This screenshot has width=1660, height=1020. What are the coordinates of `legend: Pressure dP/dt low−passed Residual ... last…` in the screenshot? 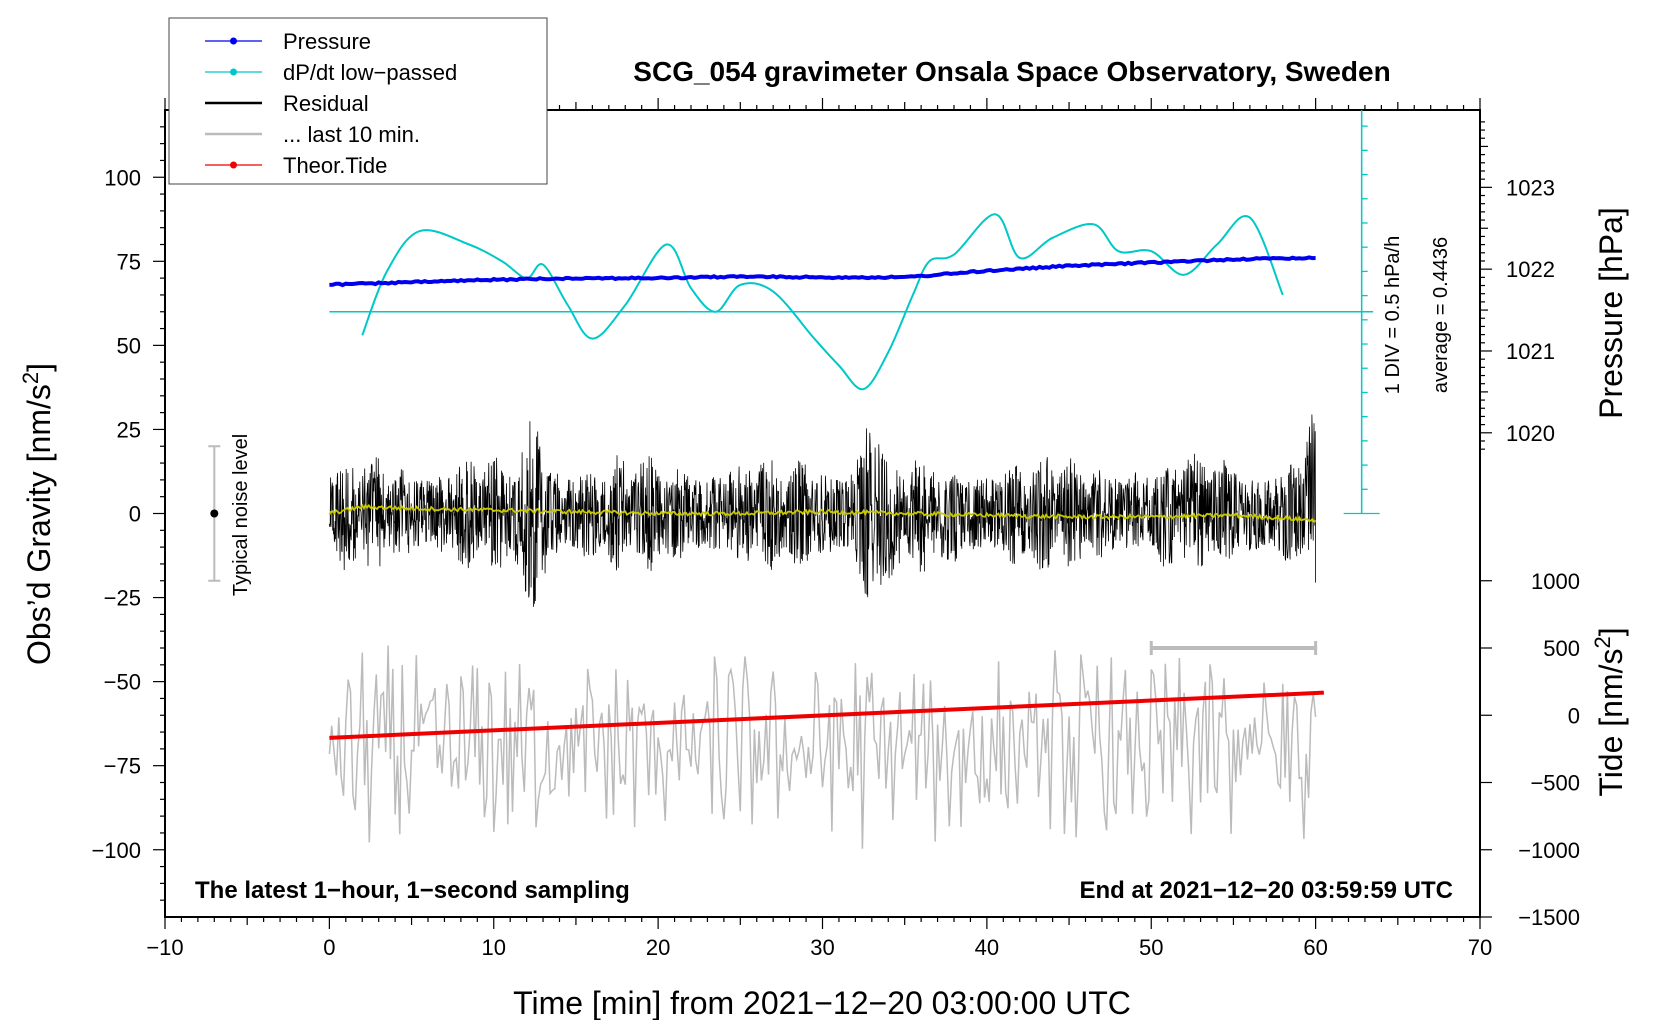 It's located at (358, 101).